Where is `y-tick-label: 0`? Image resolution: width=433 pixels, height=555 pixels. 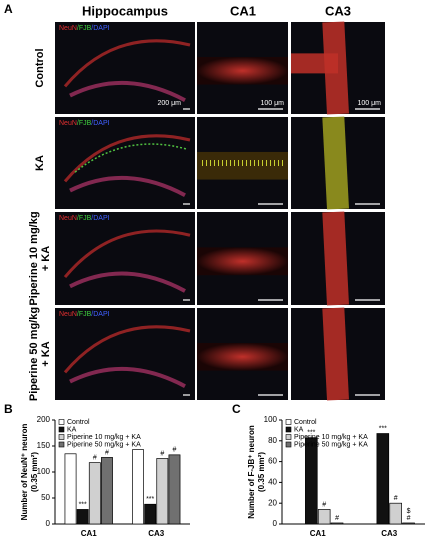
y-tick-label: 0 is located at coordinates (275, 523).